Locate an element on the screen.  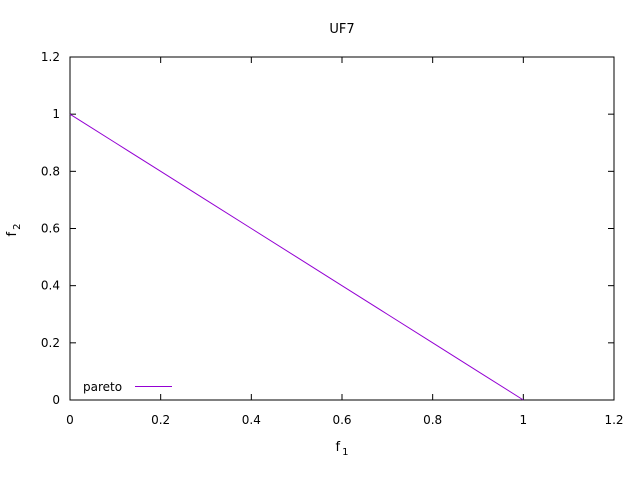
y-axis-label-base: f is located at coordinates (12, 233).